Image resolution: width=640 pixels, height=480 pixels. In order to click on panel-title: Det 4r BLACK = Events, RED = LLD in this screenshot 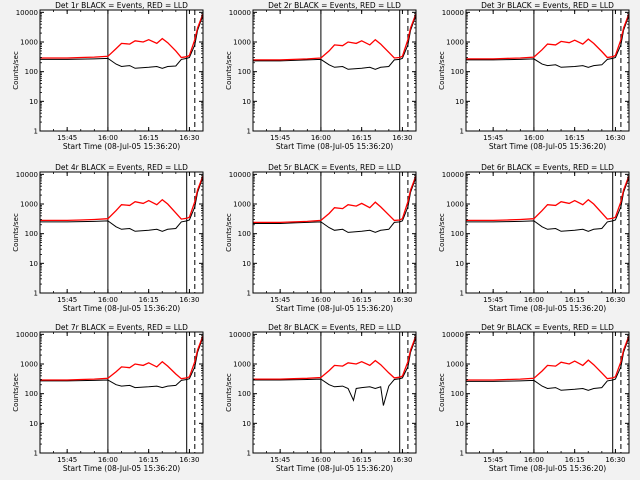, I will do `click(121, 167)`.